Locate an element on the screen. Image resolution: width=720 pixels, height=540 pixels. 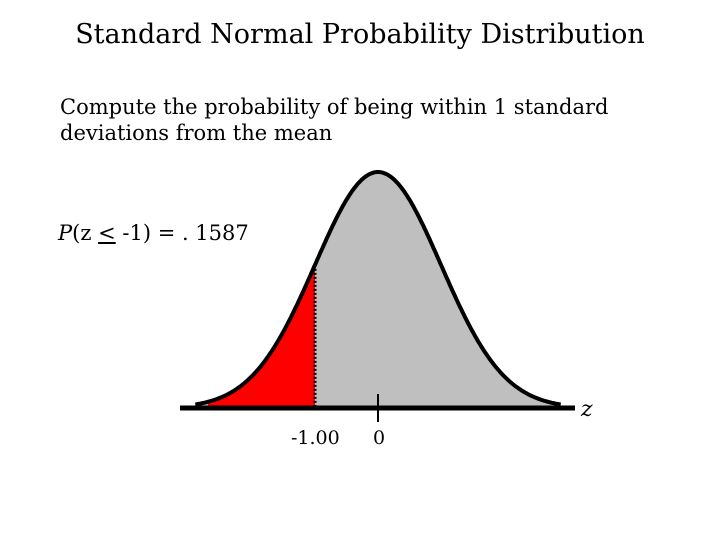
less-equal-symbol: < is located at coordinates (107, 233).